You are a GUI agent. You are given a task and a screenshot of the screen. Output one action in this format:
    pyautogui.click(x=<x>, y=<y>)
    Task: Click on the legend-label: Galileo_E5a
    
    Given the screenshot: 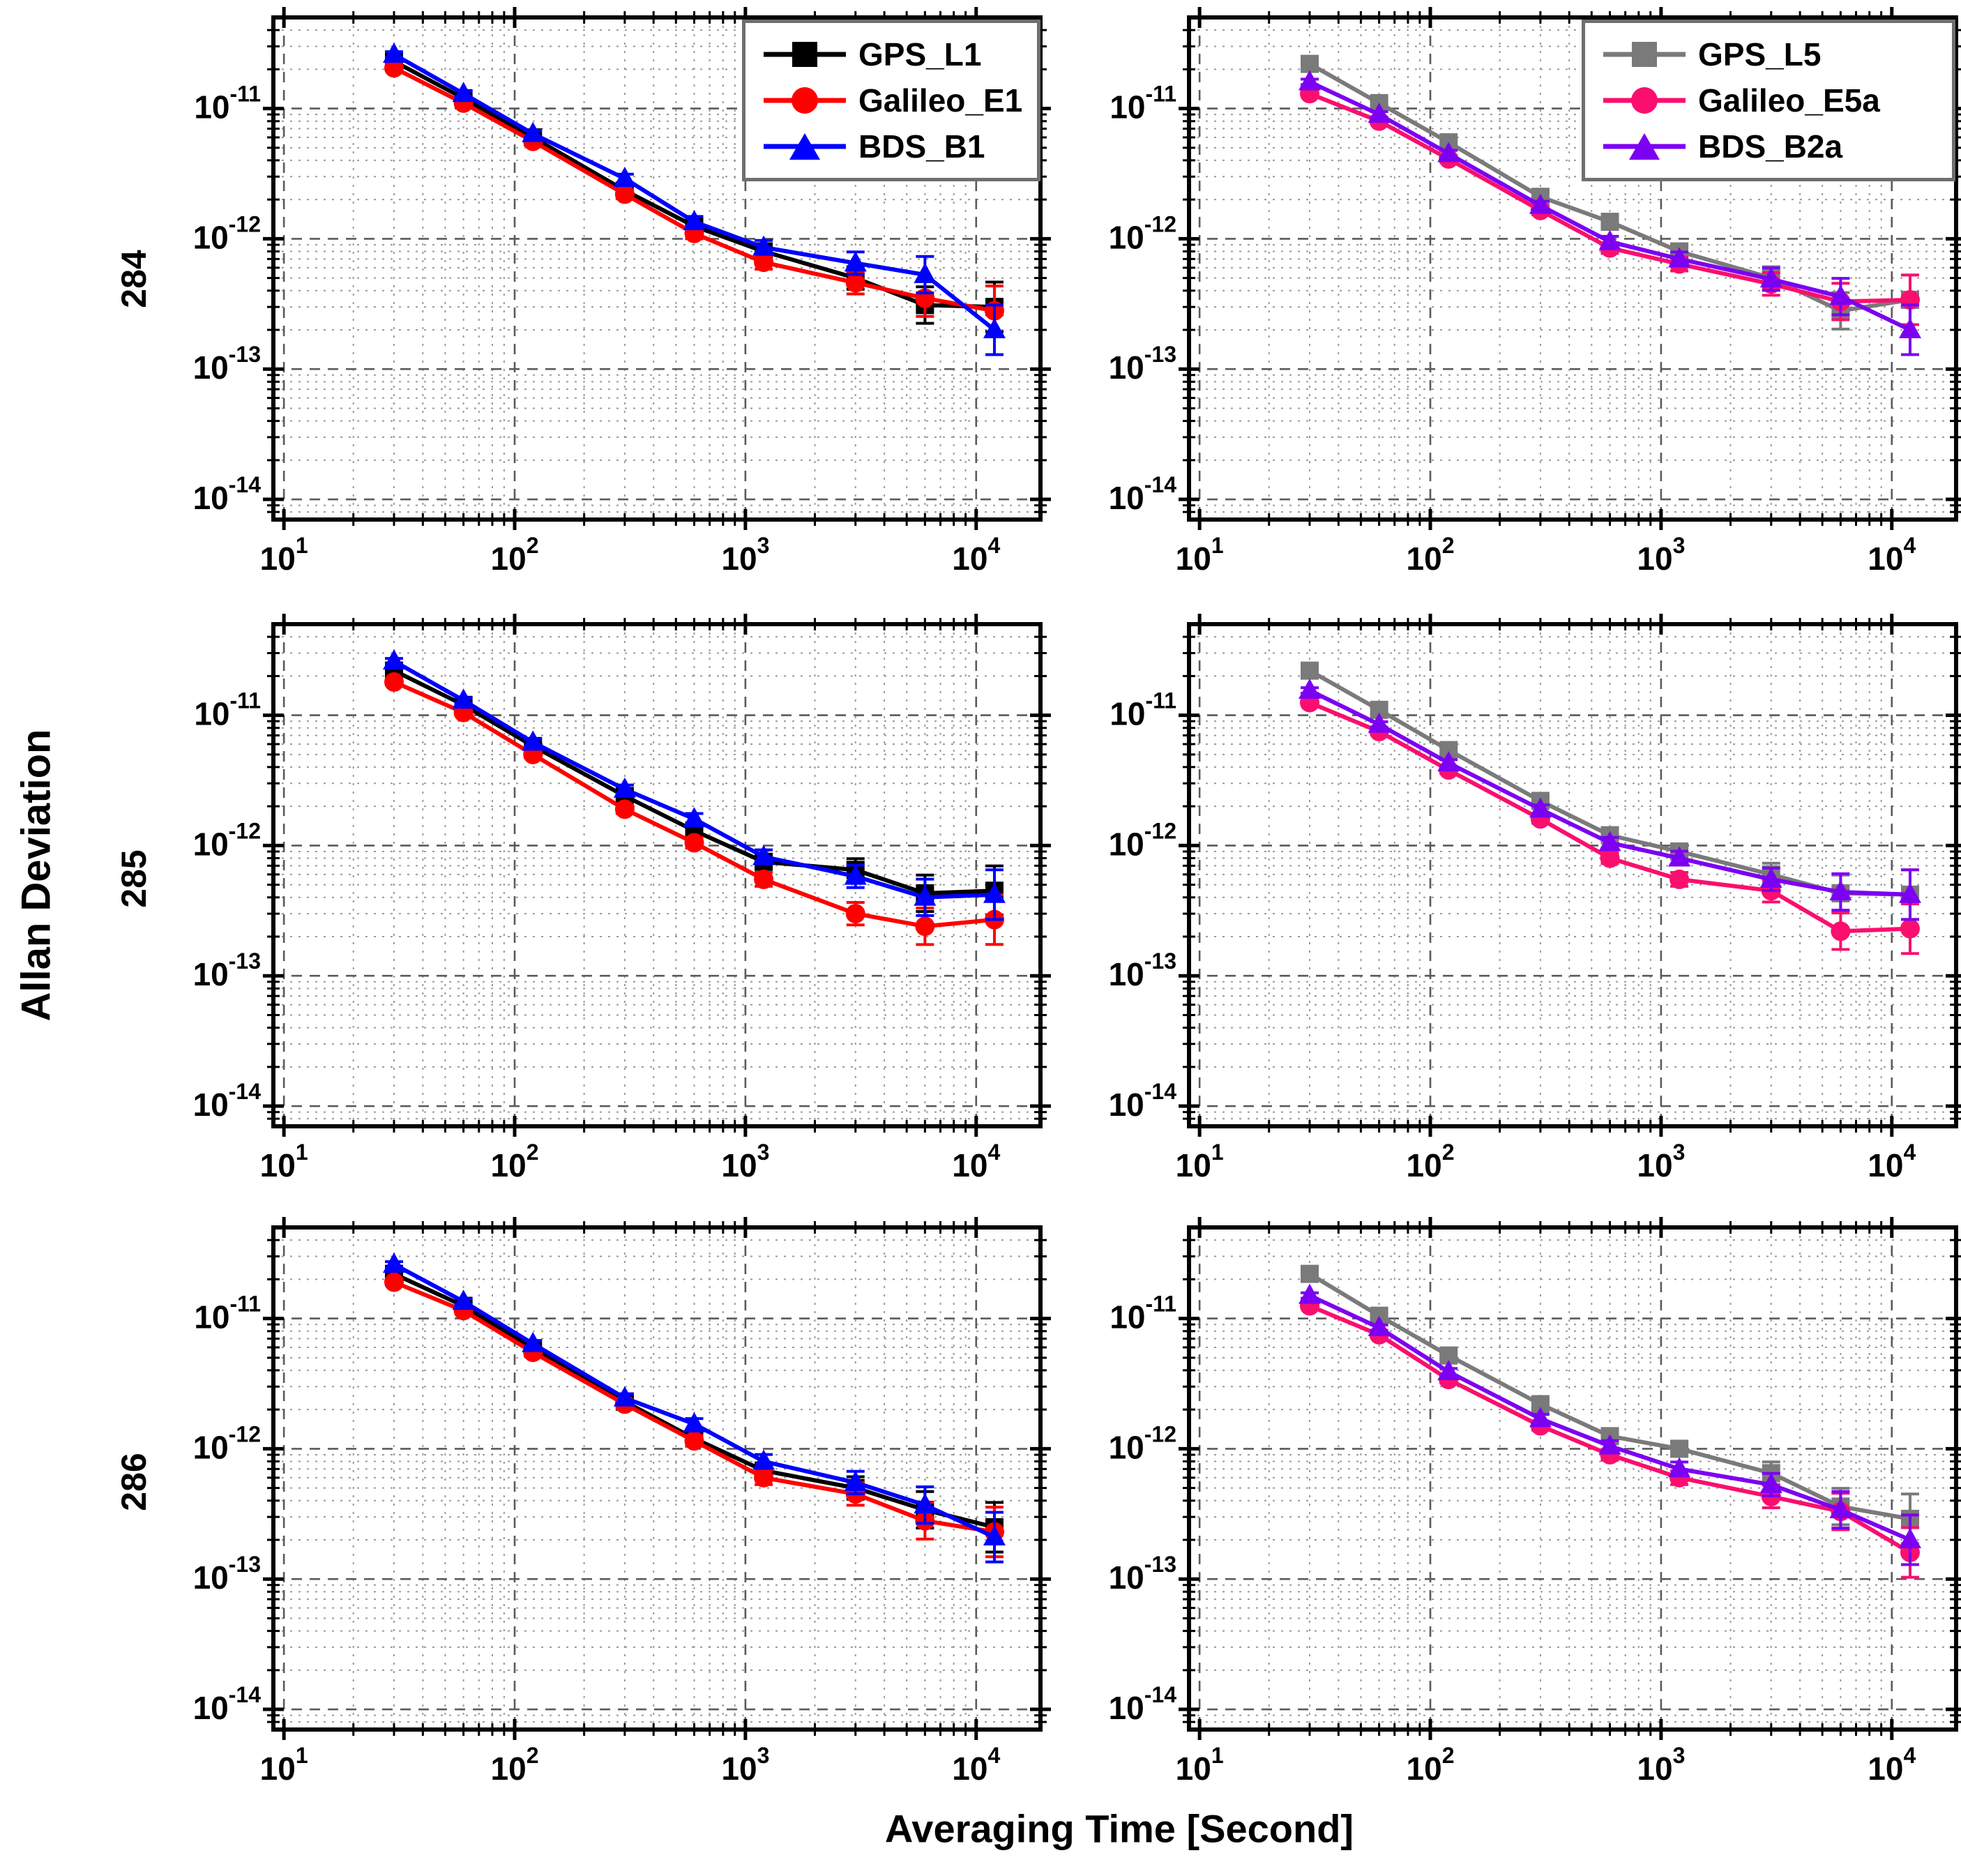 What is the action you would take?
    pyautogui.click(x=1789, y=100)
    